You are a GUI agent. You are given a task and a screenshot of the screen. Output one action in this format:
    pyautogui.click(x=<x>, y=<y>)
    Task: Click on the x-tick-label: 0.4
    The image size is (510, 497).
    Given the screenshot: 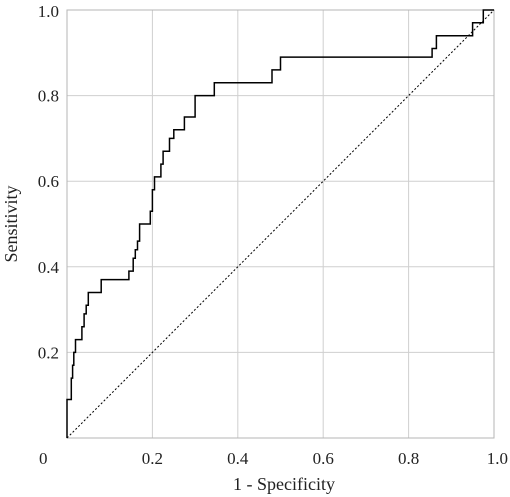 What is the action you would take?
    pyautogui.click(x=238, y=458)
    